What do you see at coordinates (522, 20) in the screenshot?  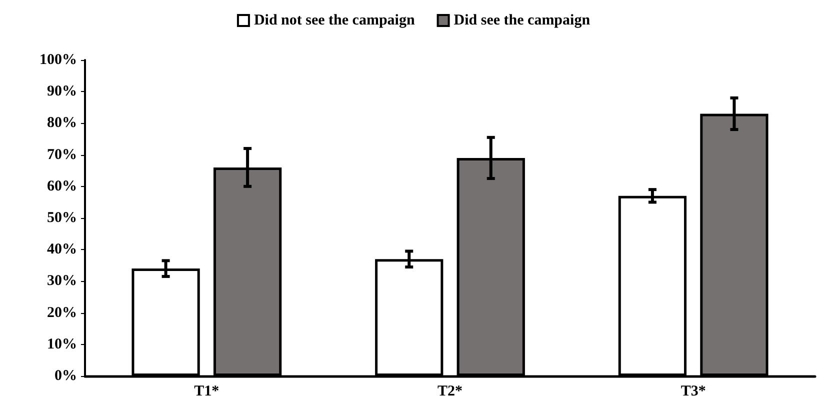 I see `legend-label: Did see the campaign` at bounding box center [522, 20].